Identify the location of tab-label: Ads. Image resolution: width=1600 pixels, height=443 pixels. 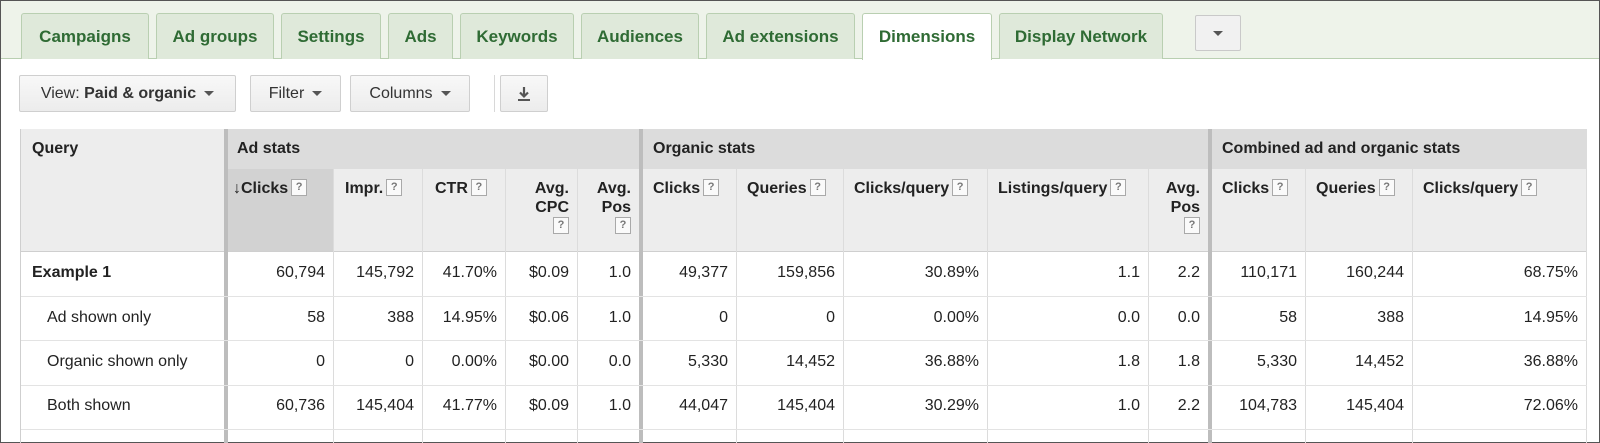
(420, 36).